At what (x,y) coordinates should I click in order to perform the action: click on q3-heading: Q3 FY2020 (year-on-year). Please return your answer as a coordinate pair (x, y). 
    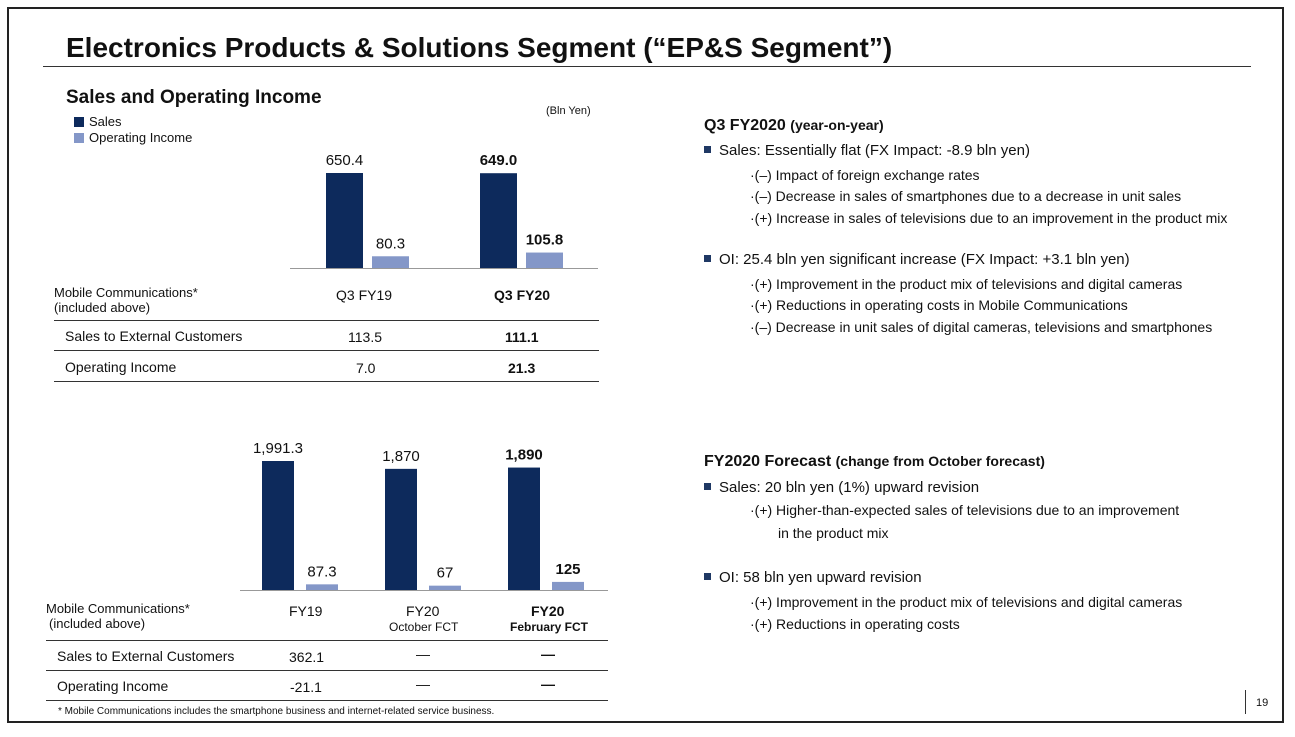
    Looking at the image, I should click on (794, 126).